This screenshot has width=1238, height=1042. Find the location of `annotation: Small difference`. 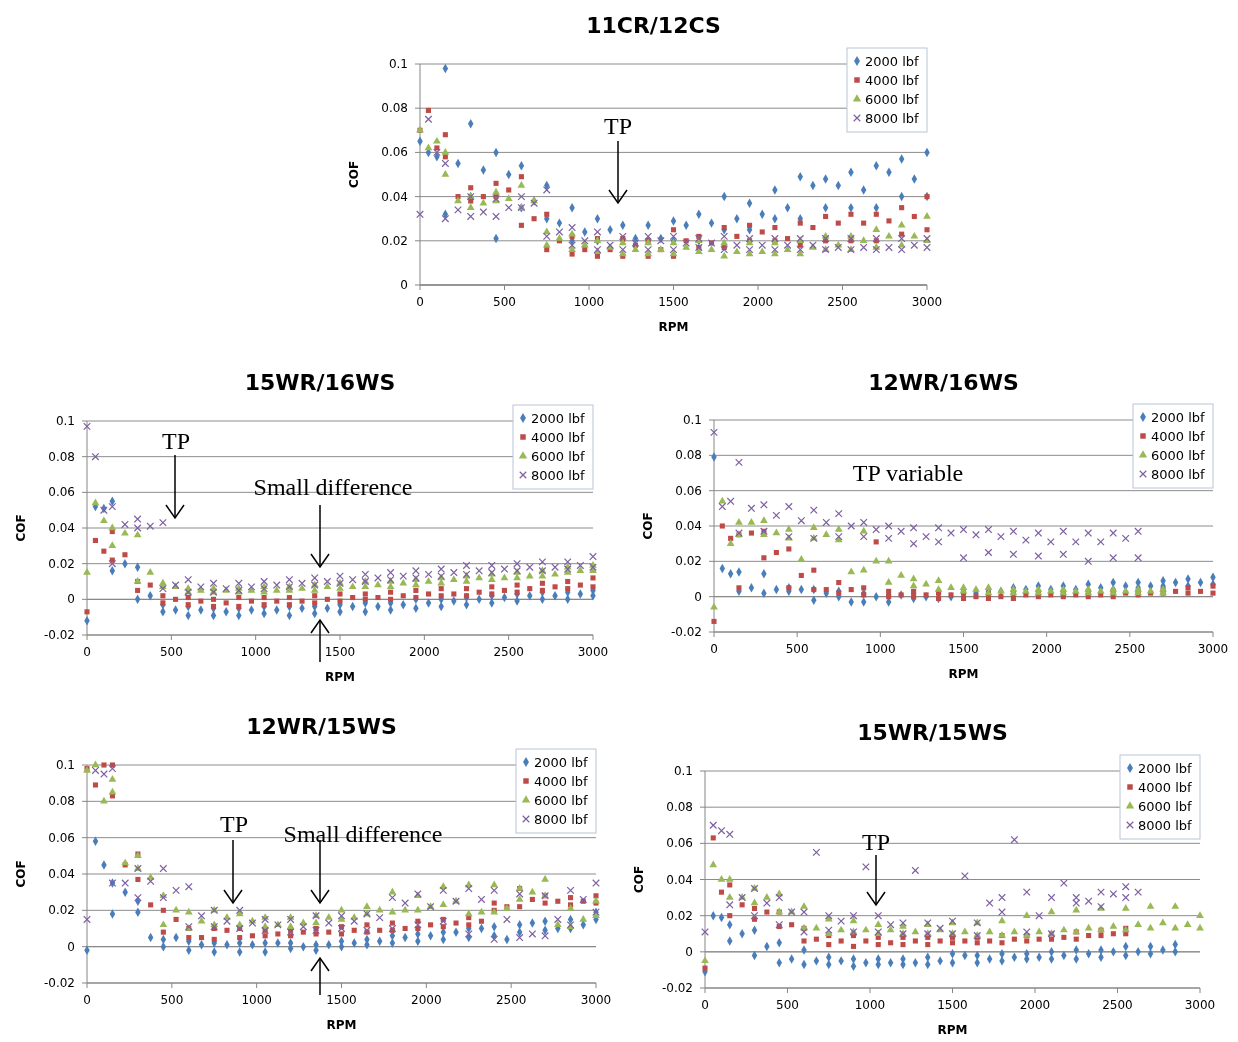

annotation: Small difference is located at coordinates (333, 487).